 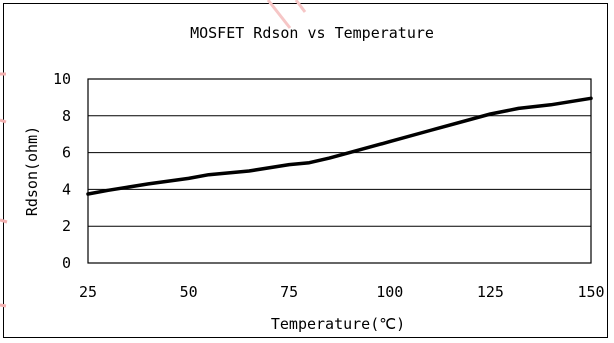 I want to click on y-tick-label: 0, so click(x=66, y=263).